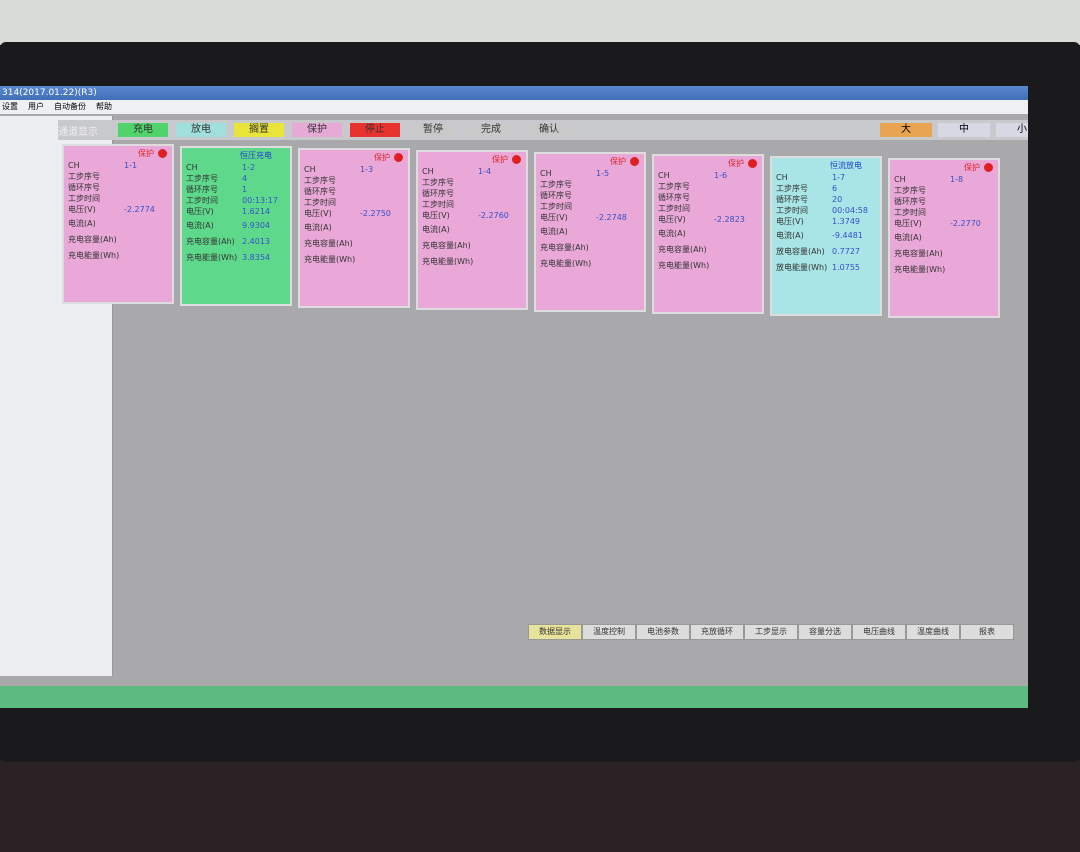 The image size is (1080, 852). What do you see at coordinates (603, 173) in the screenshot?
I see `channel-id: 1-5` at bounding box center [603, 173].